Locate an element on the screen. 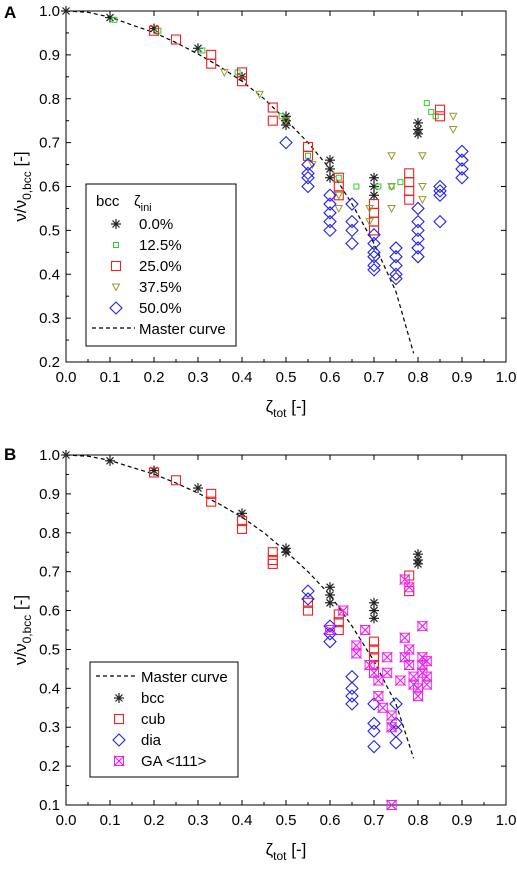 The height and width of the screenshot is (874, 517). panel-a-x-tick-label: 0.4 is located at coordinates (242, 377).